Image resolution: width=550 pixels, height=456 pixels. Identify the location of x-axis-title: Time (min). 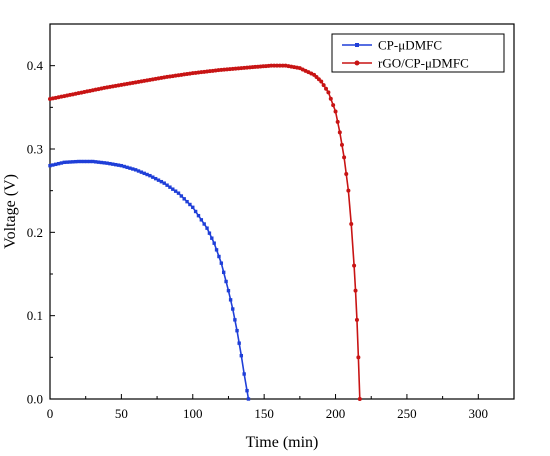
(282, 442).